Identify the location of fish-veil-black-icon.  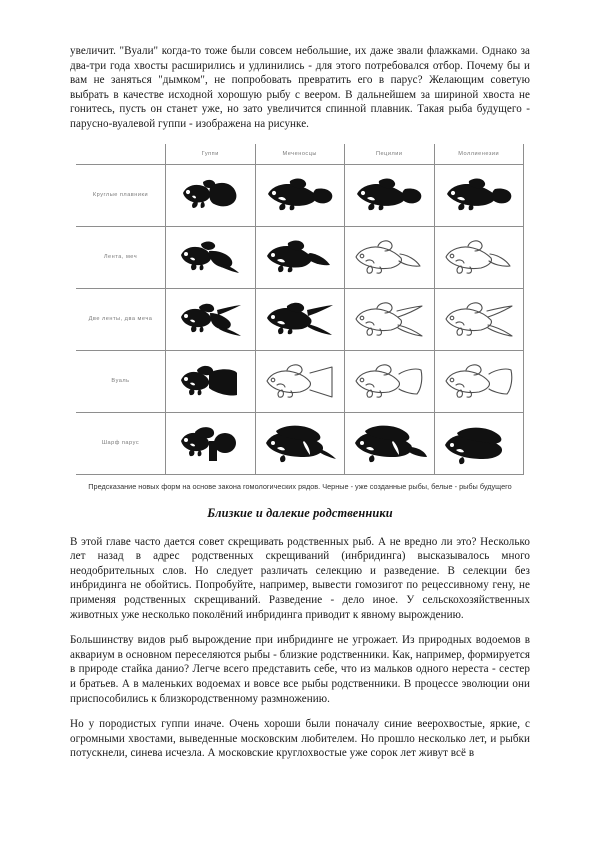
(209, 380).